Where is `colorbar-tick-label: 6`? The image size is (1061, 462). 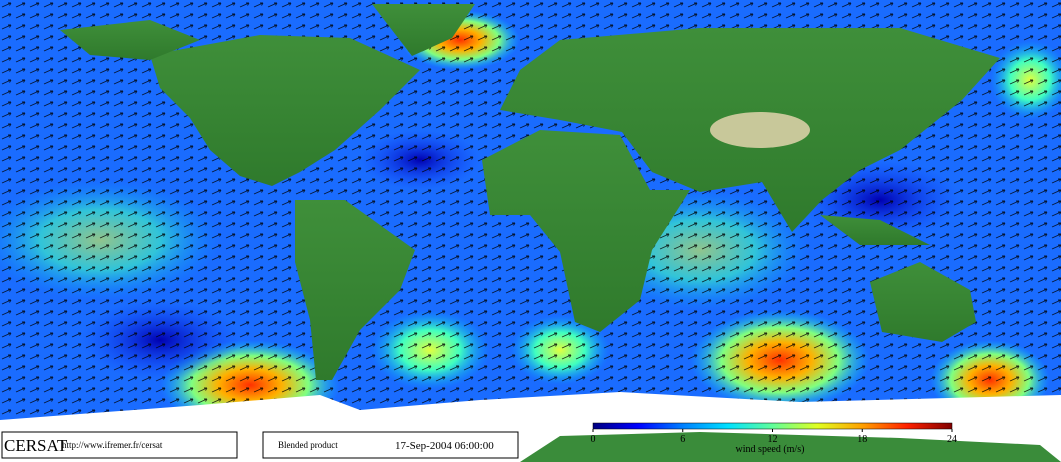 colorbar-tick-label: 6 is located at coordinates (682, 439).